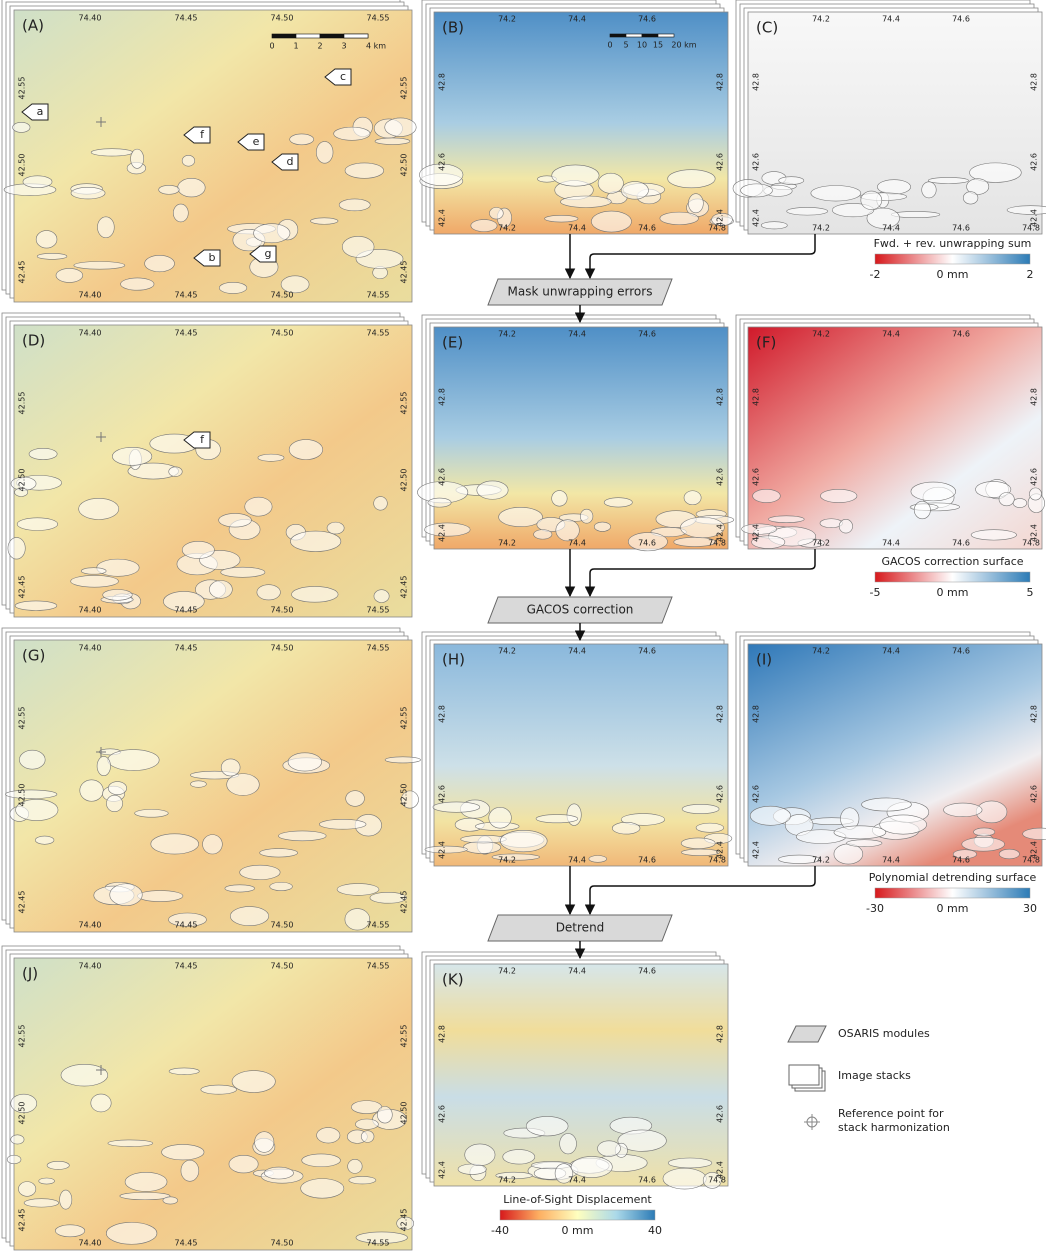 Image resolution: width=1046 pixels, height=1260 pixels. I want to click on panel-label: (C), so click(767, 28).